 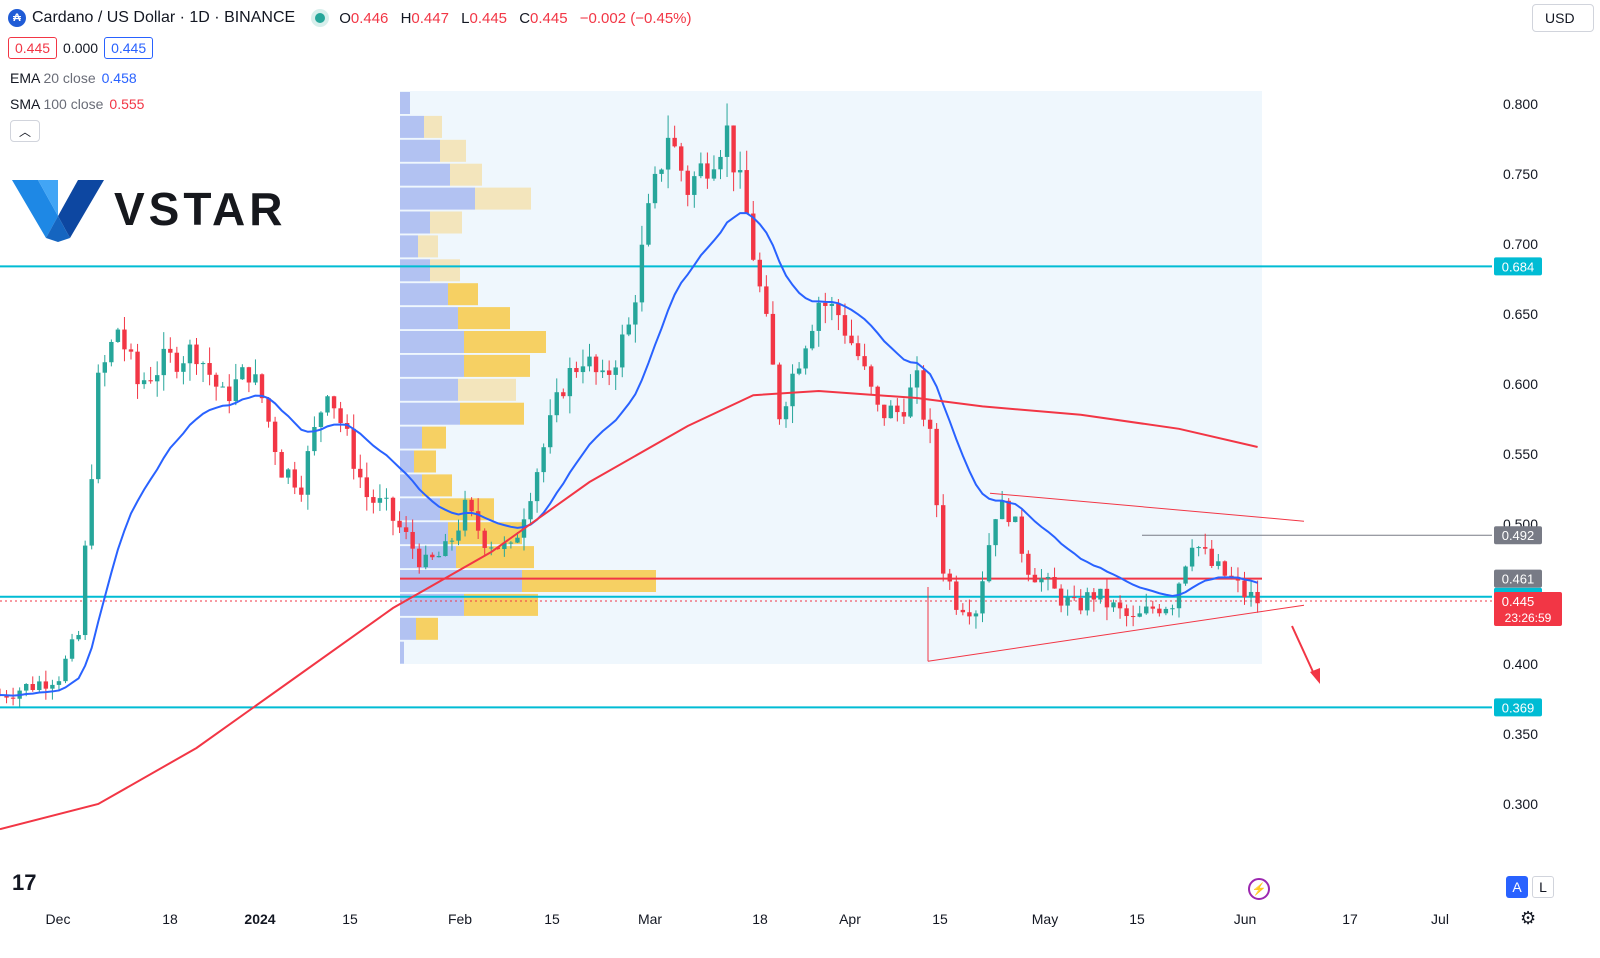 I want to click on triangle-upper-line, so click(x=1147, y=507).